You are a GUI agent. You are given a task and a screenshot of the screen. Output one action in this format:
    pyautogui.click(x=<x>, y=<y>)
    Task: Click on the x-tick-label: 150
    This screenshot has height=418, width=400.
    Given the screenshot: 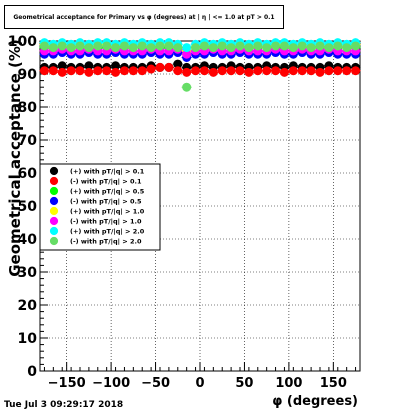 What is the action you would take?
    pyautogui.click(x=333, y=383)
    